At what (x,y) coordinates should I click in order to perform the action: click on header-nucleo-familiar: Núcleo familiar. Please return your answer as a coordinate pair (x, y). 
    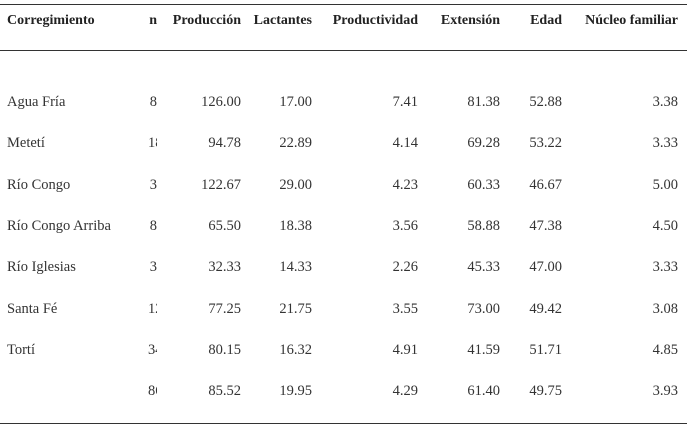
    Looking at the image, I should click on (631, 20).